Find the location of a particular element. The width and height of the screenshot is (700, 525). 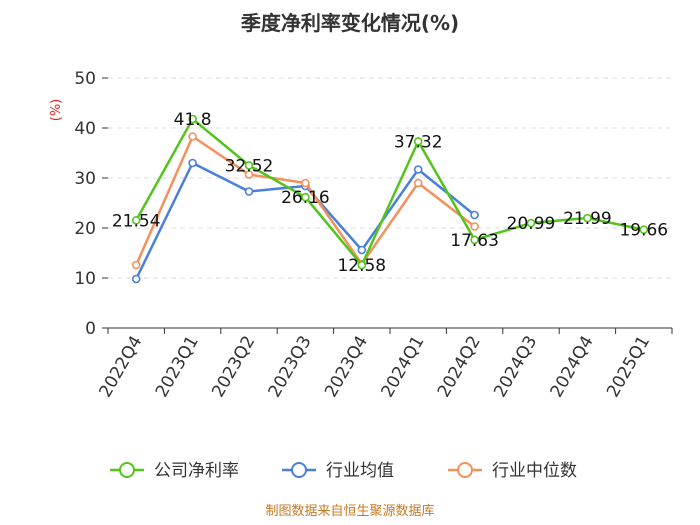

x-tick-label: 2024Q1 is located at coordinates (402, 367).